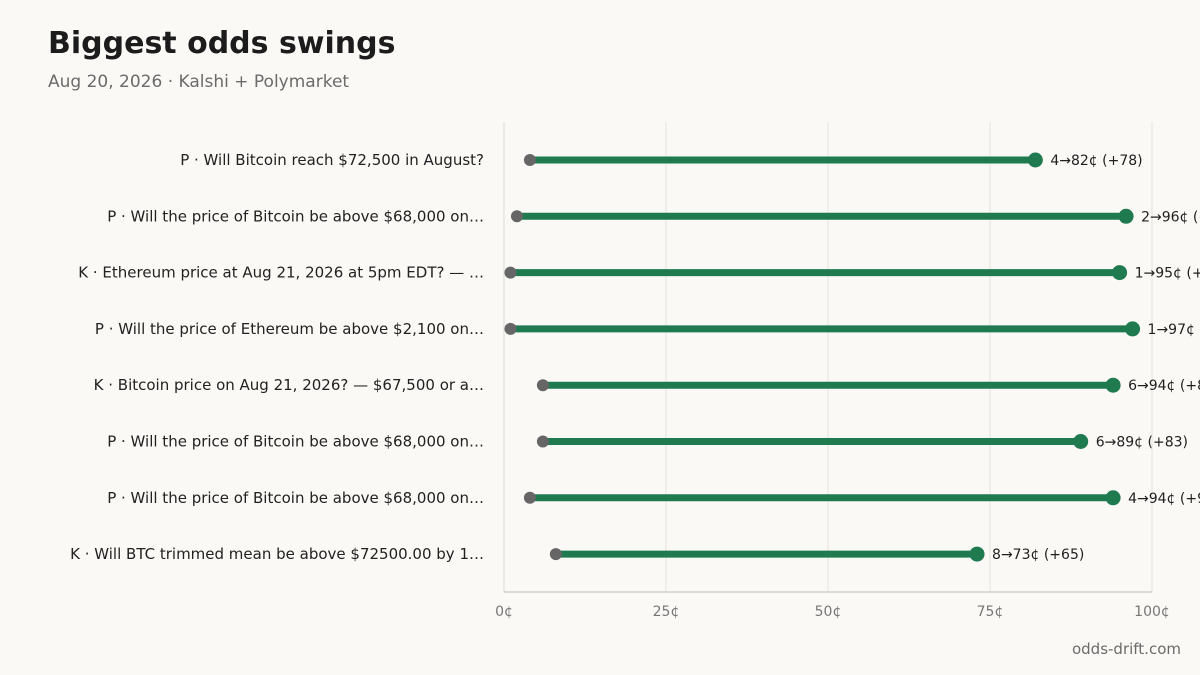 The image size is (1200, 675). What do you see at coordinates (1164, 499) in the screenshot?
I see `value-label: 4→94¢ (+90)` at bounding box center [1164, 499].